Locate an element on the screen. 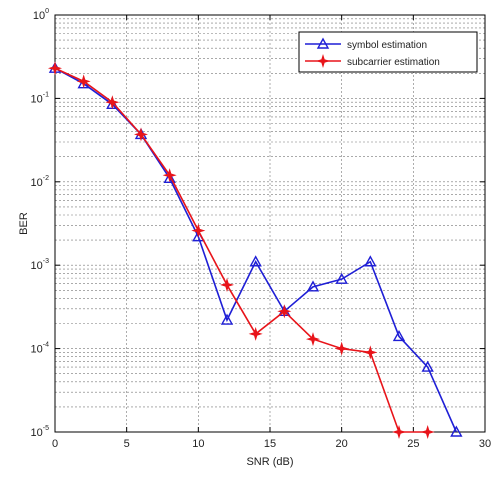 The width and height of the screenshot is (492, 481). legend-box is located at coordinates (388, 52).